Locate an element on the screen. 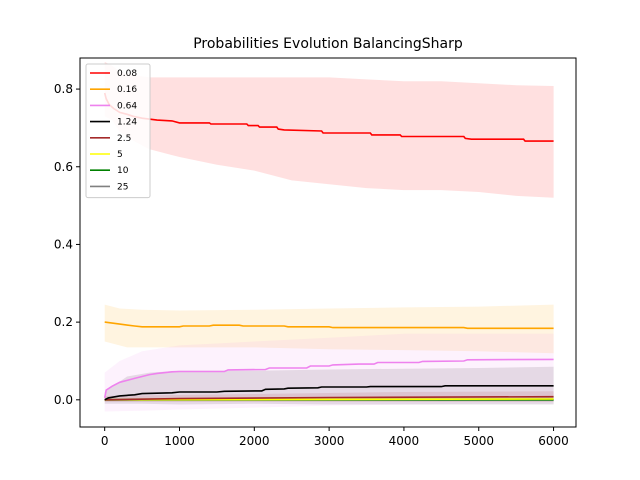  legend-label-25: 25 is located at coordinates (122, 187).